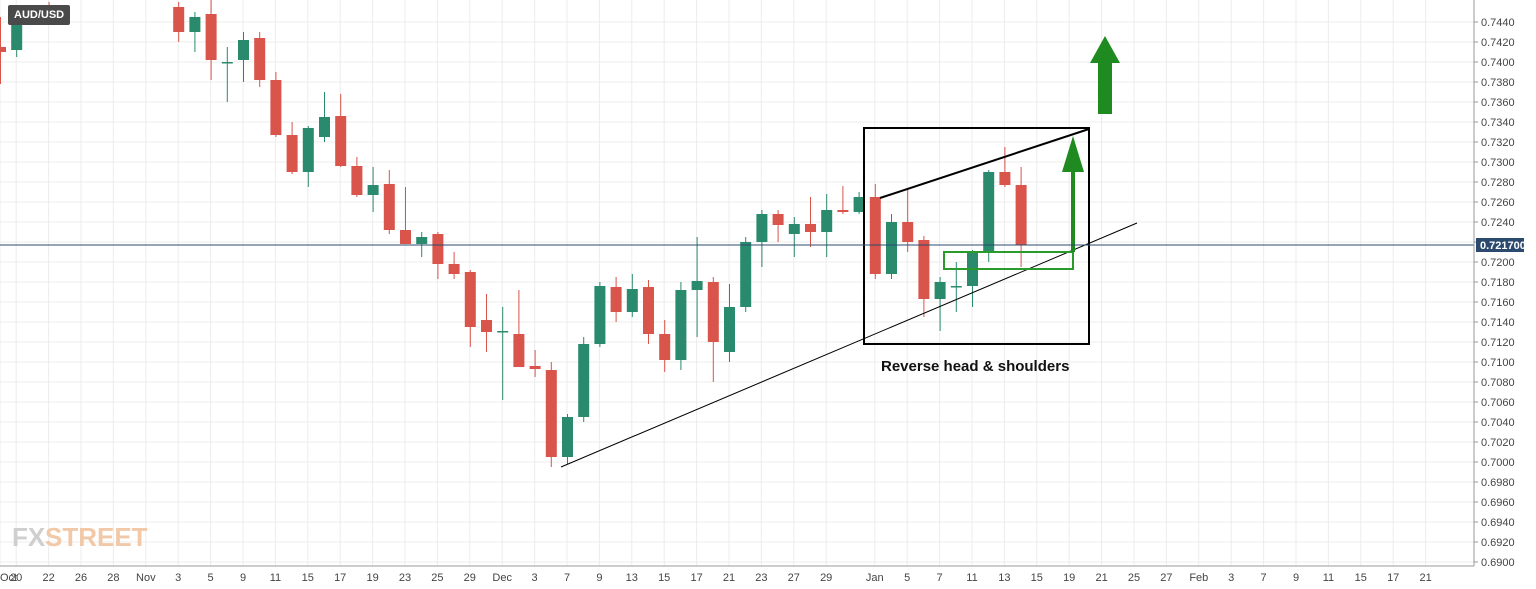 Image resolution: width=1536 pixels, height=589 pixels. Describe the element at coordinates (1134, 578) in the screenshot. I see `x-tick-label: 25` at that location.